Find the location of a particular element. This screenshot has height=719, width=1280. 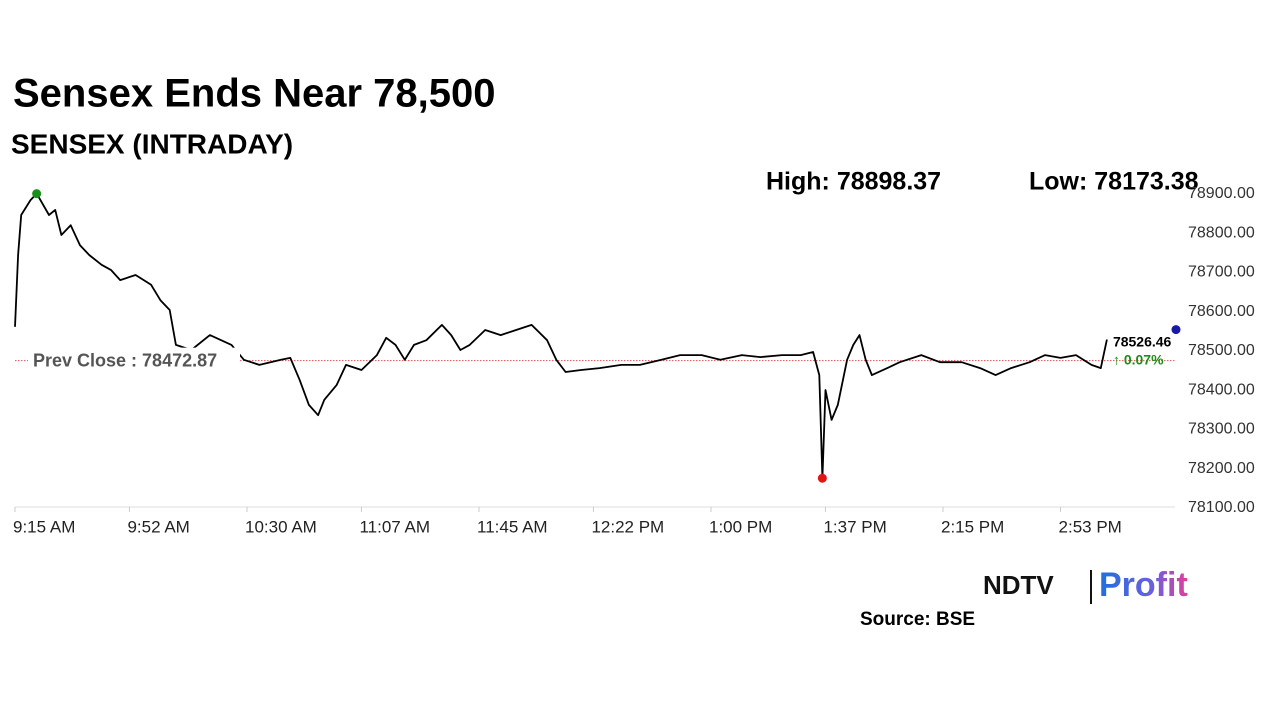

y-tick-label: 78600.00 is located at coordinates (1221, 311).